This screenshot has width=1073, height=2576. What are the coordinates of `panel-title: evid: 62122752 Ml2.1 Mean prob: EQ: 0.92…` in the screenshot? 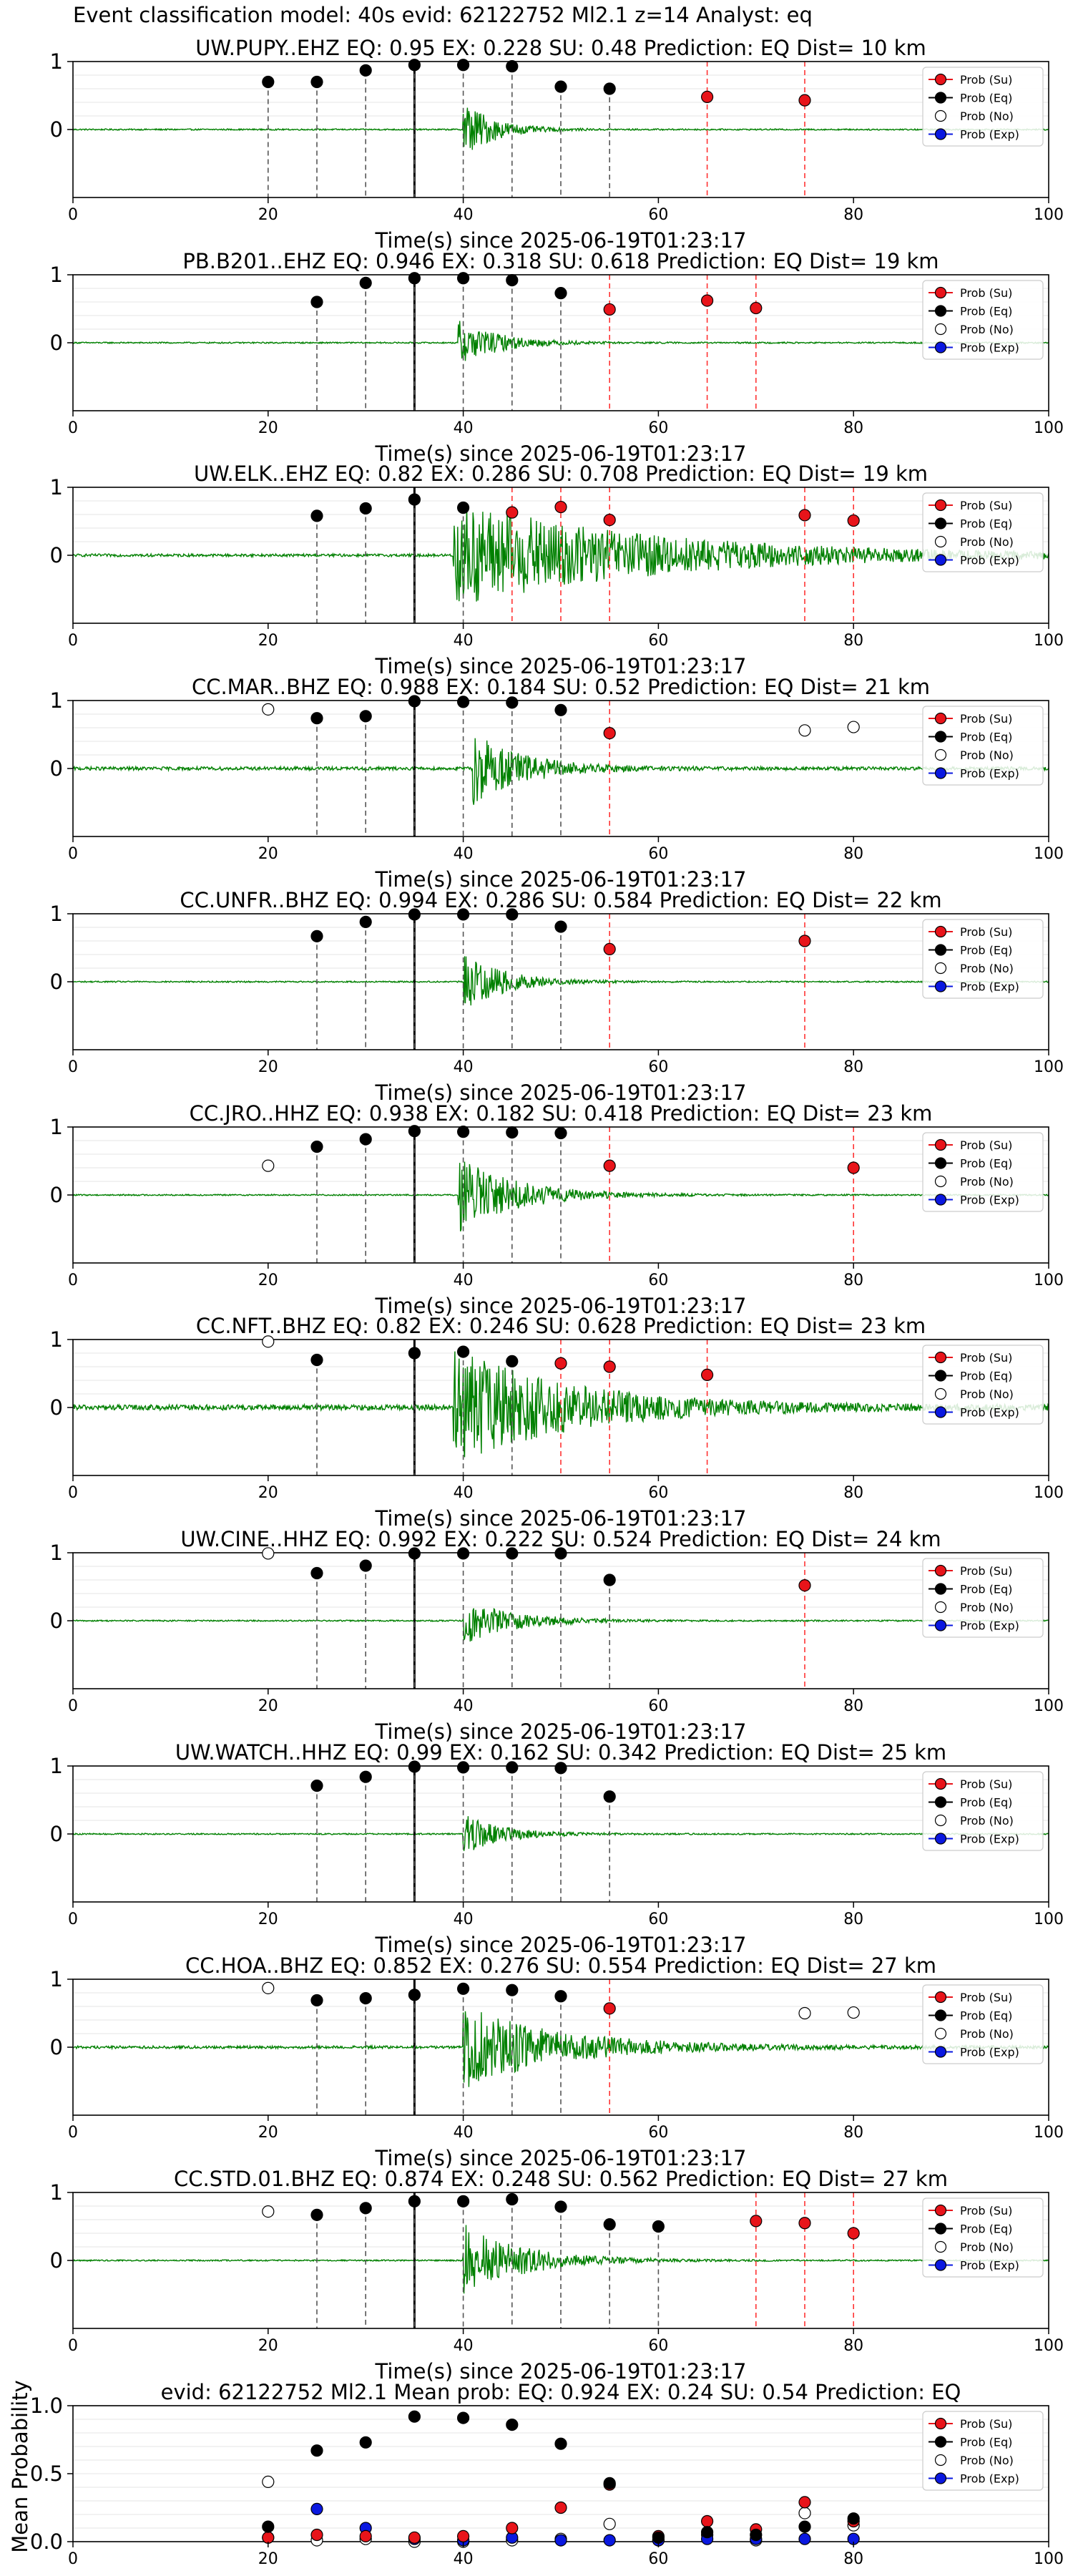 It's located at (561, 2392).